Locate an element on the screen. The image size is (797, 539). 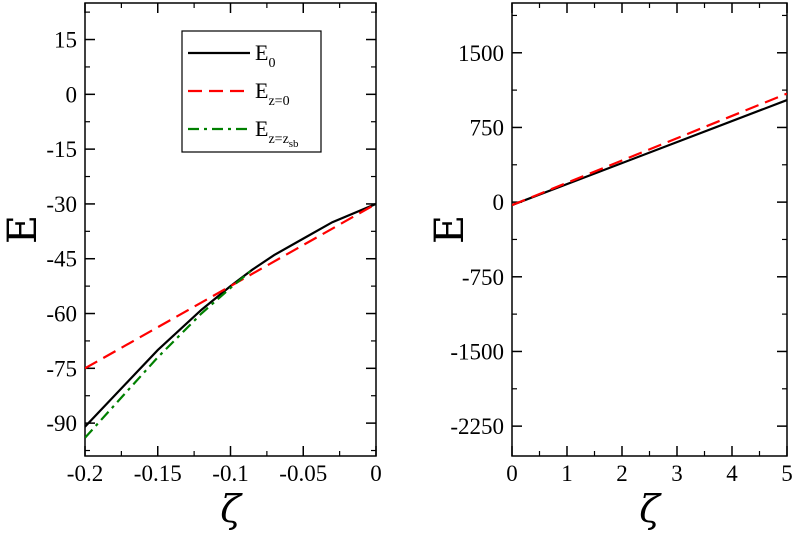
x-tick-label: -0.1 is located at coordinates (230, 473).